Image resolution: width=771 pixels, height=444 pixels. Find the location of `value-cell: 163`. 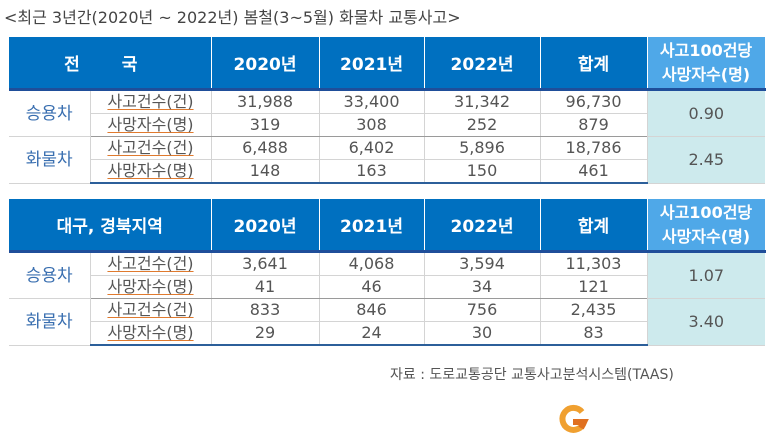

value-cell: 163 is located at coordinates (371, 171).